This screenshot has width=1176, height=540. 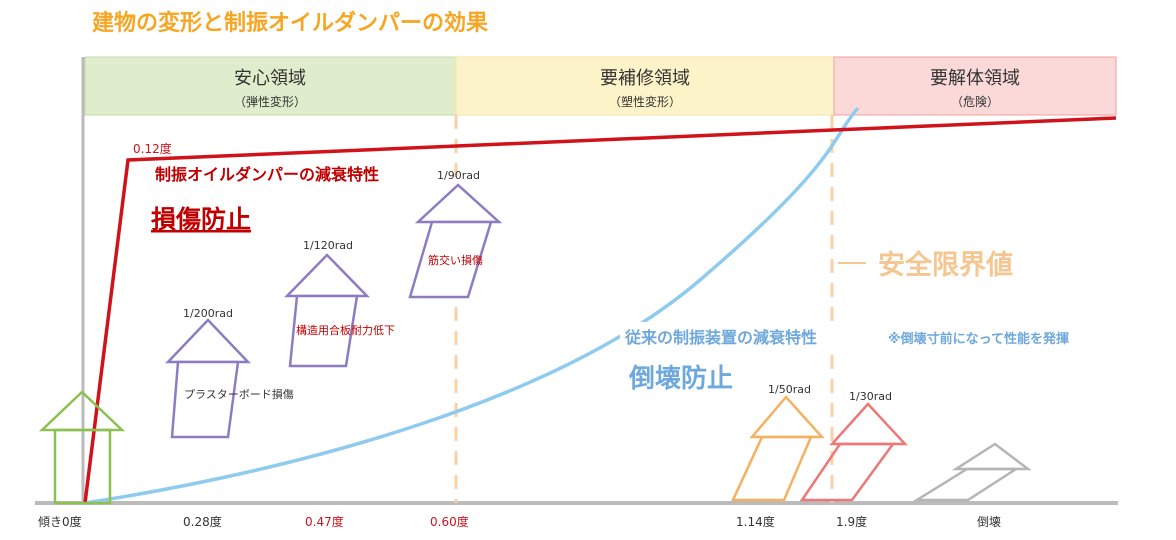 What do you see at coordinates (328, 245) in the screenshot?
I see `rad-label-1-120: 1/120rad` at bounding box center [328, 245].